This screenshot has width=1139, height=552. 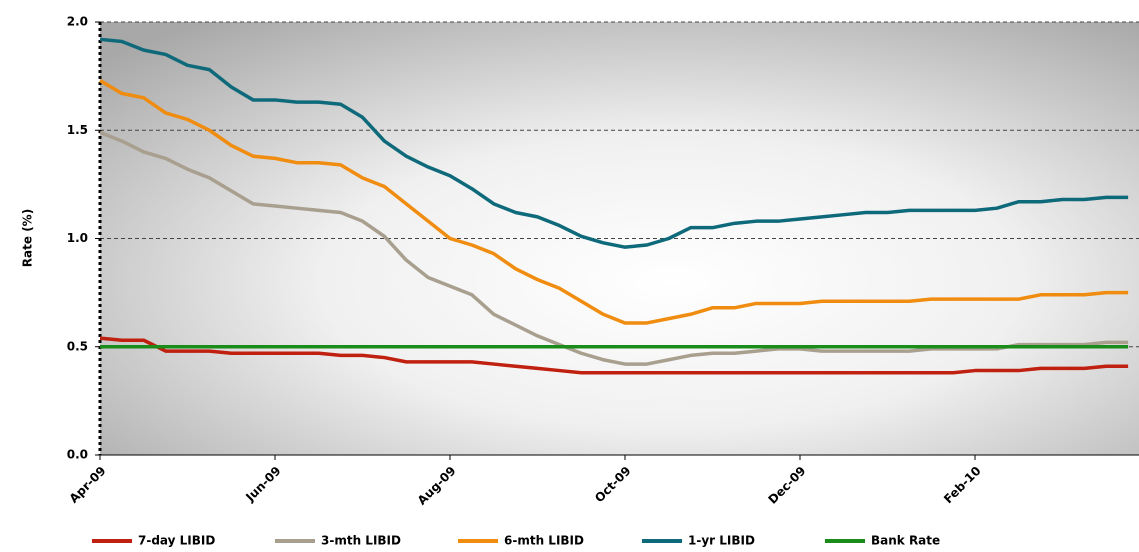 I want to click on x-tick-label: Jun-09, so click(x=262, y=484).